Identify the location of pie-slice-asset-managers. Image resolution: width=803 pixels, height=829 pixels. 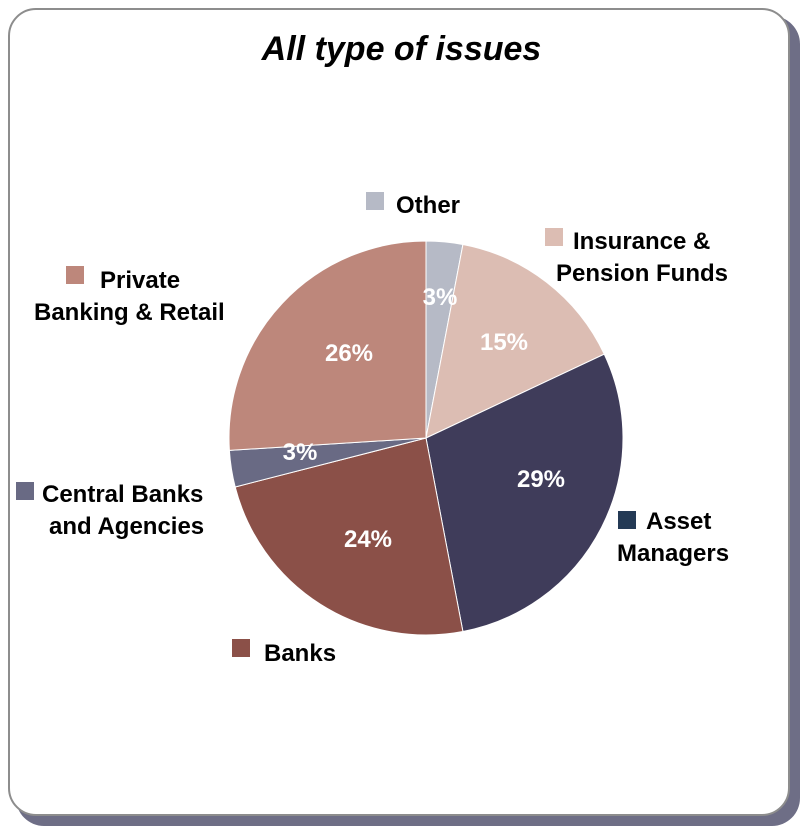
(524, 493).